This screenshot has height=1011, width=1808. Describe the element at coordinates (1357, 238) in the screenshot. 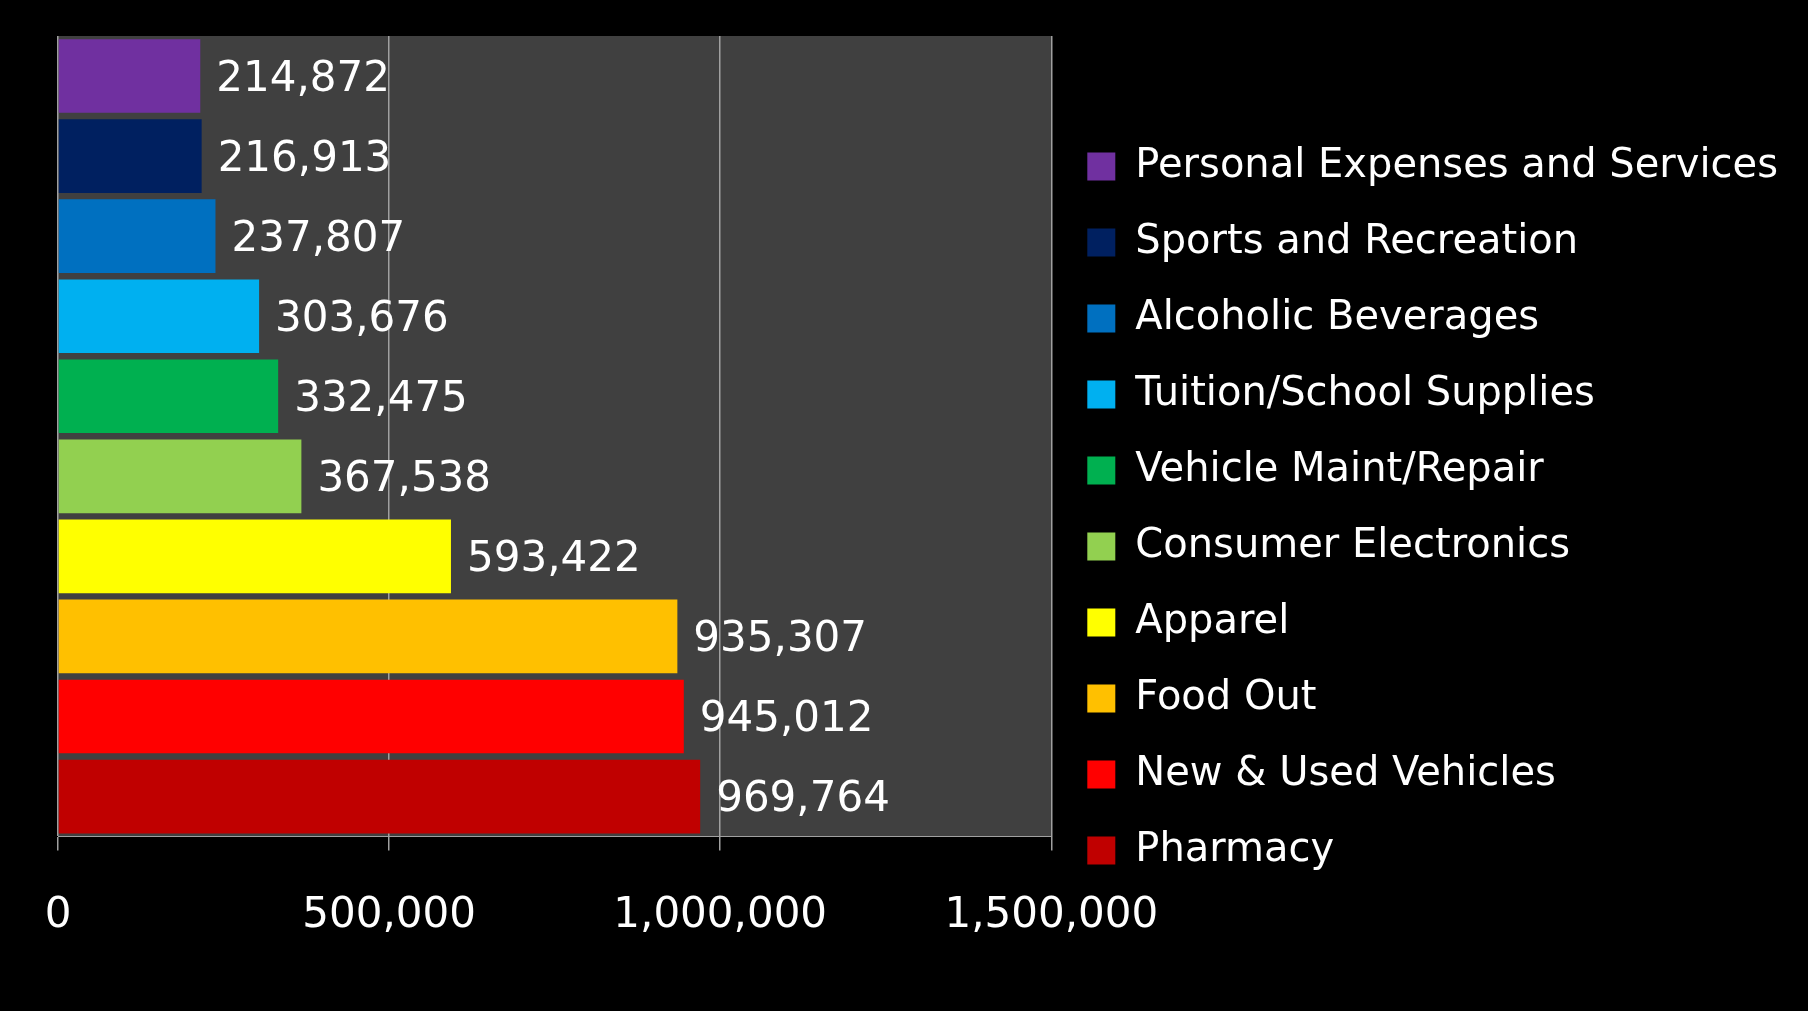

I see `legend-label: Sports and Recreation` at that location.